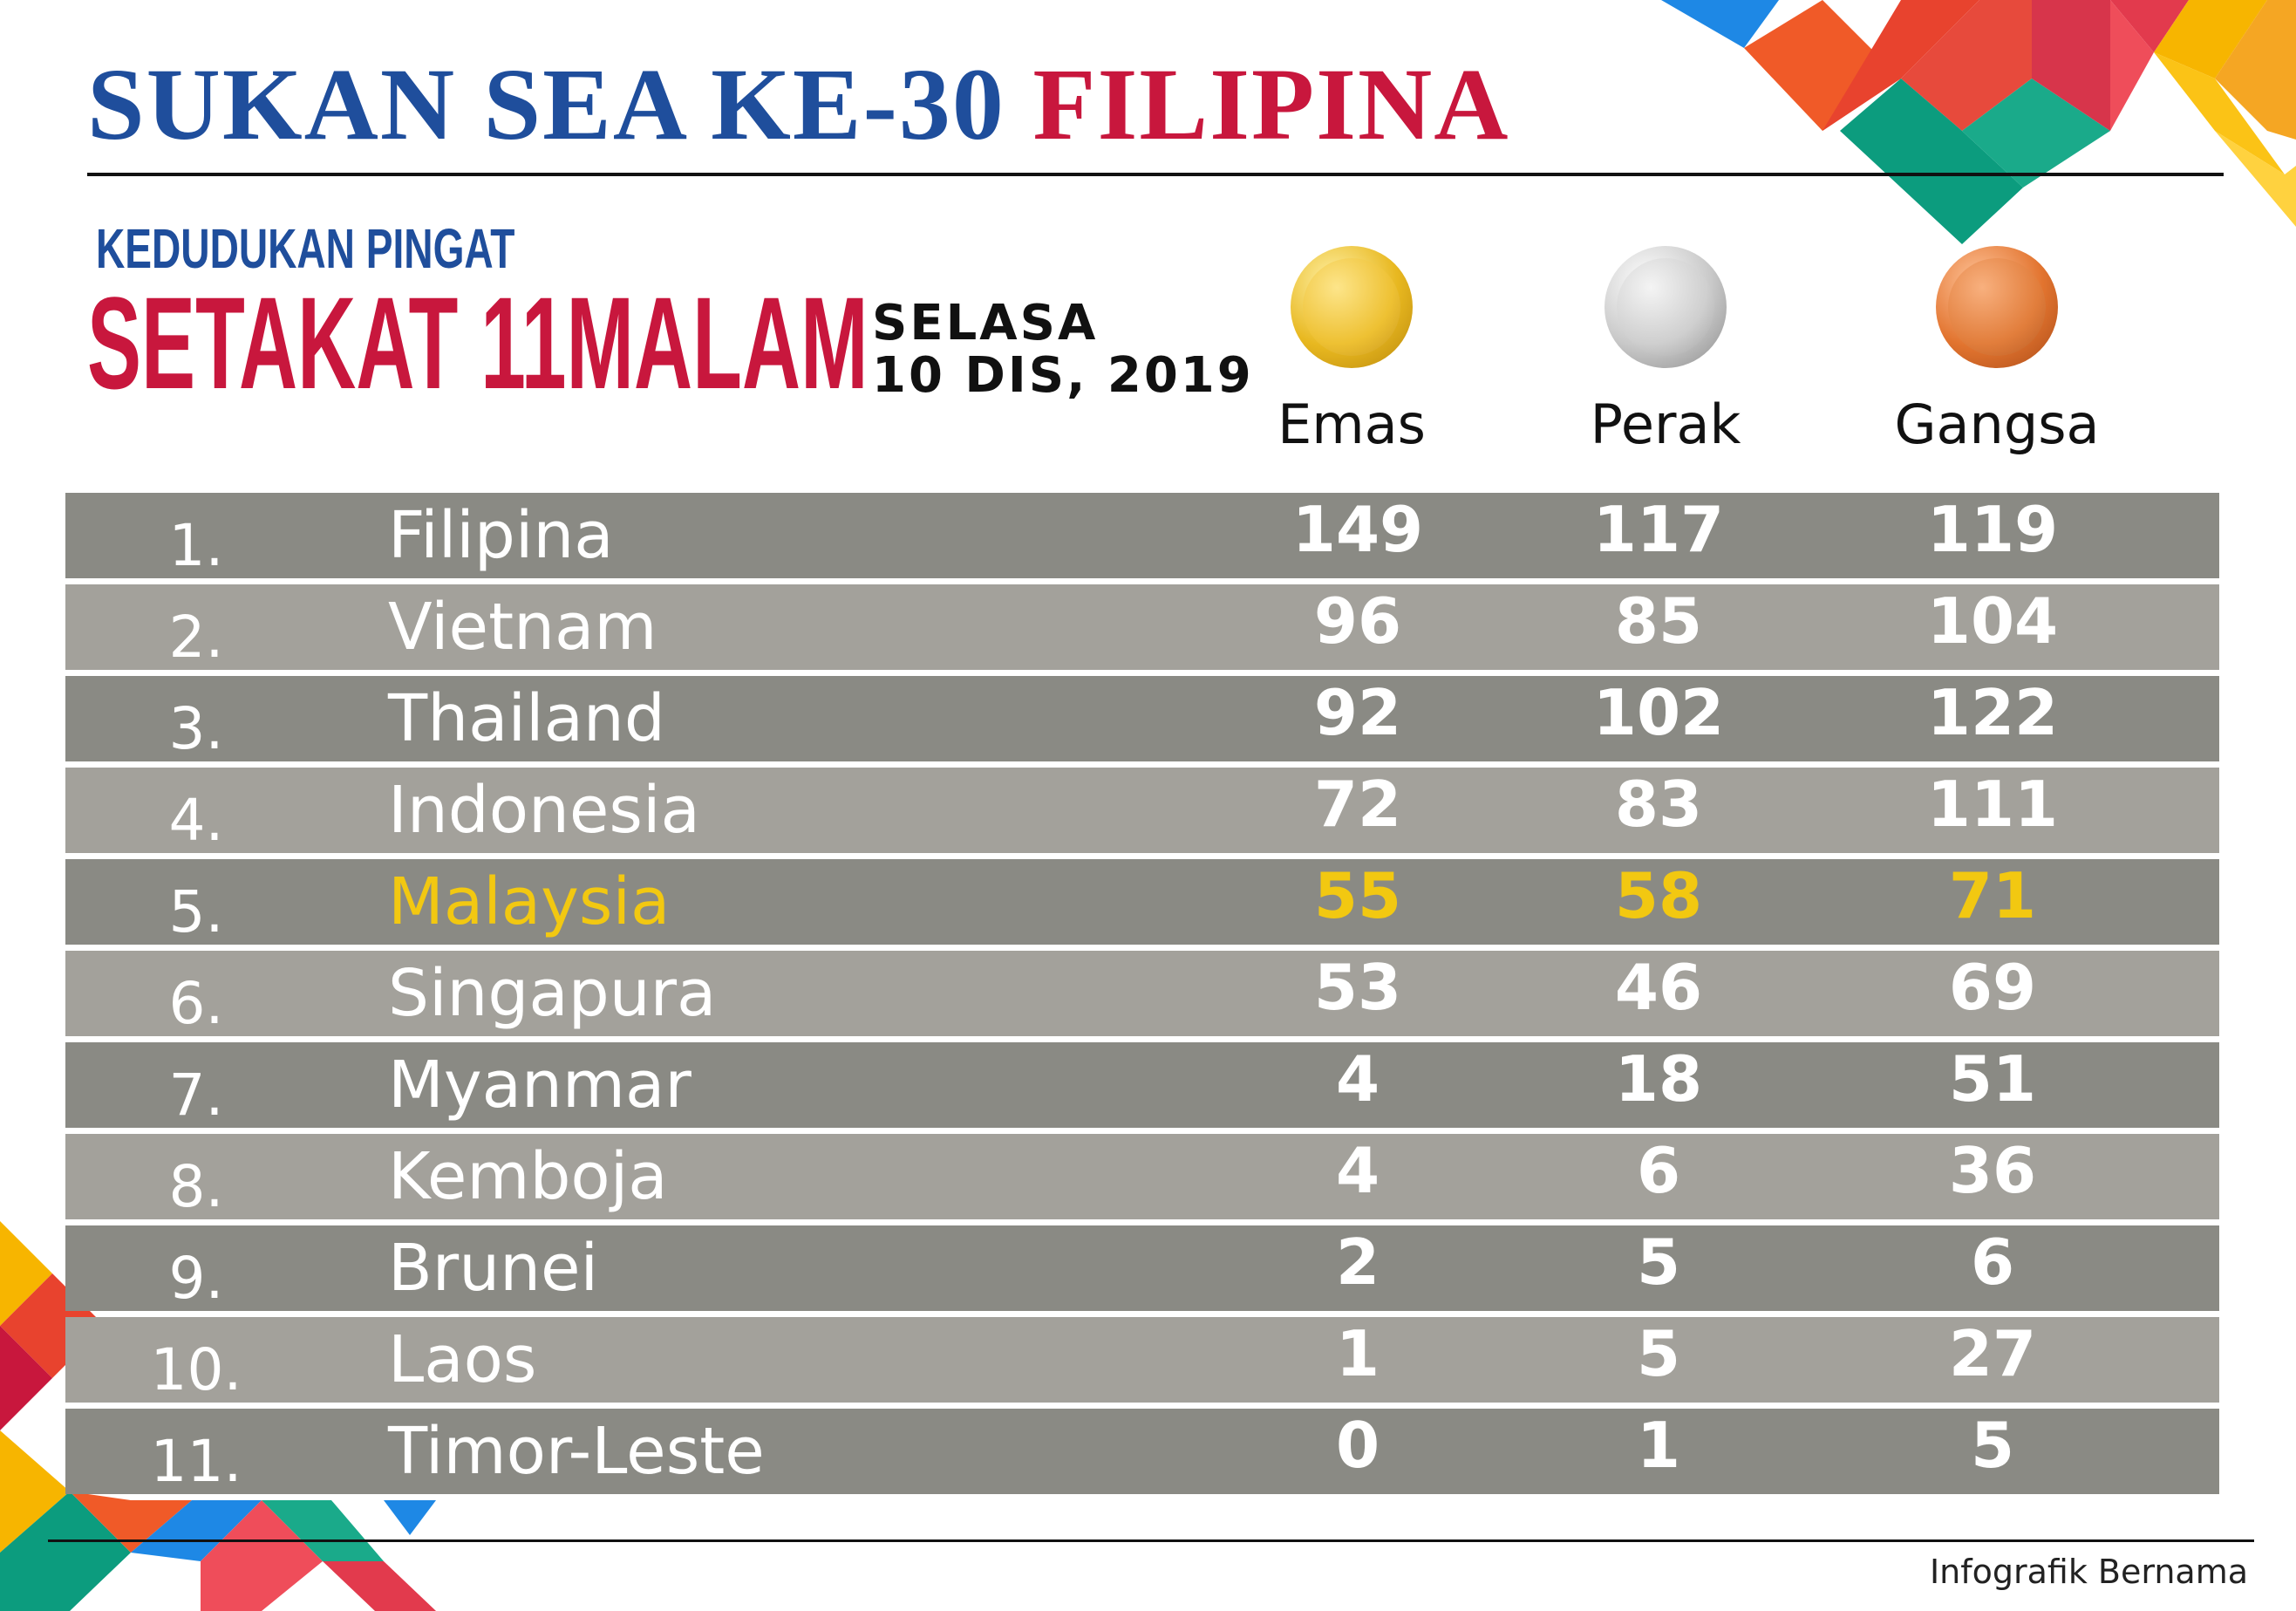 The width and height of the screenshot is (2296, 1611). What do you see at coordinates (1351, 424) in the screenshot?
I see `gold-label: Emas` at bounding box center [1351, 424].